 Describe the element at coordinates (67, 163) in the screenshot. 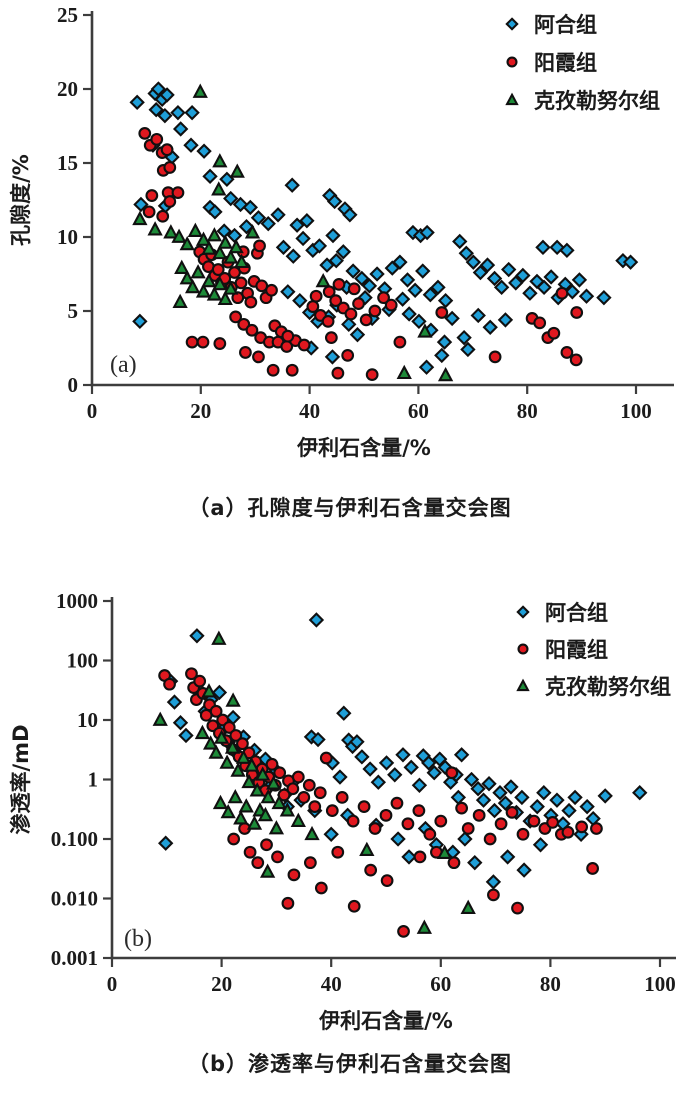

I see `y-tick-label: 15` at that location.